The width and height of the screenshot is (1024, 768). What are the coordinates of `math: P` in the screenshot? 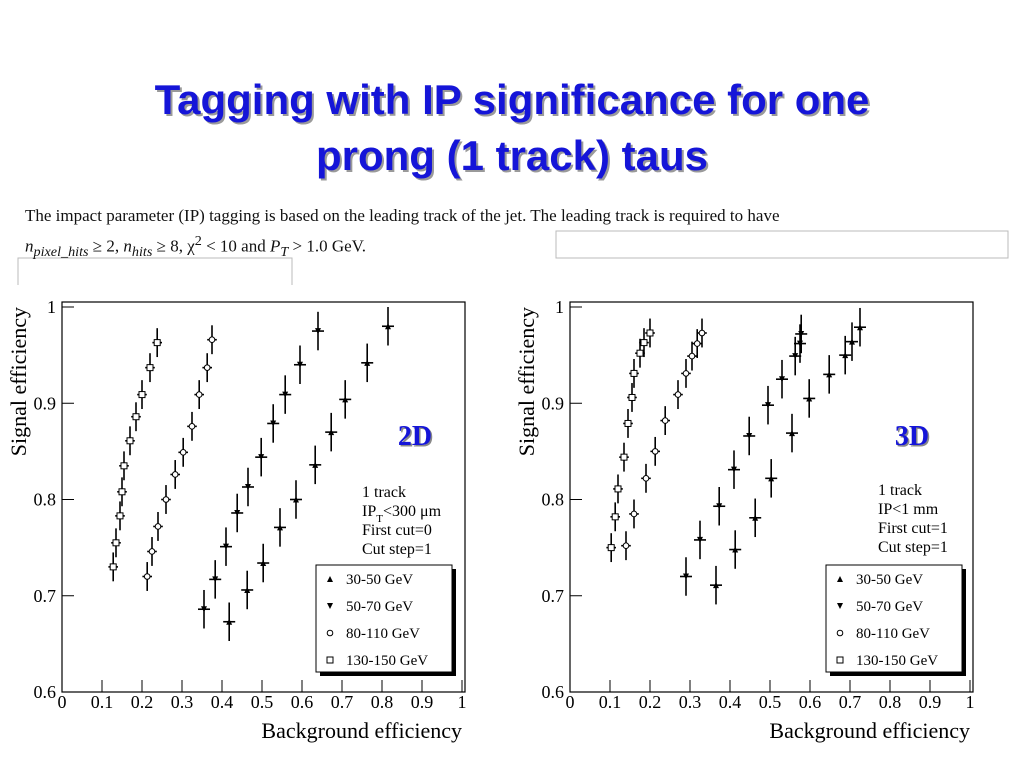 It's located at (275, 246).